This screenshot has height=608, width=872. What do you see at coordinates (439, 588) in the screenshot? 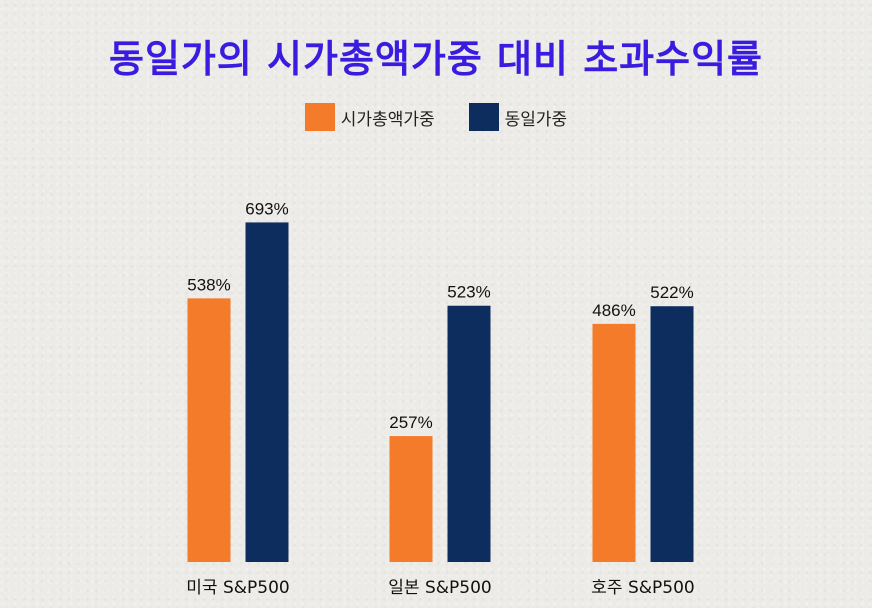
I see `category-label: 일본 S&P500` at bounding box center [439, 588].